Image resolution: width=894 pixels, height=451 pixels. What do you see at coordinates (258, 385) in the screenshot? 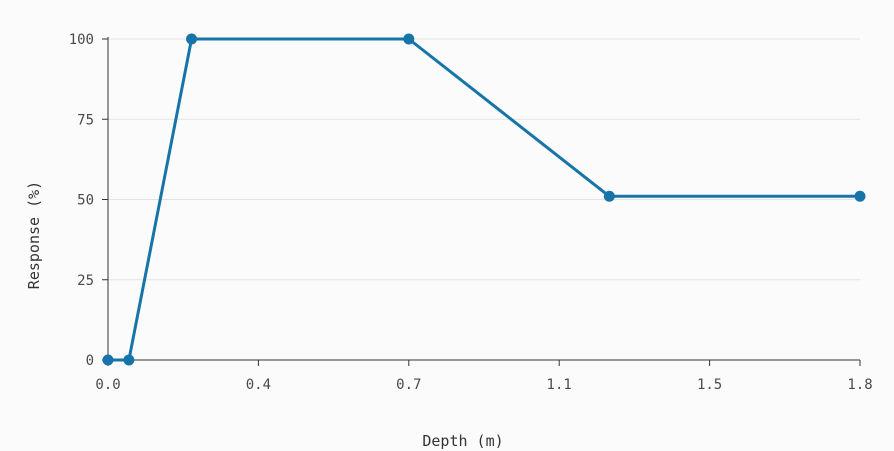
I see `x-tick-label: 0.4` at bounding box center [258, 385].